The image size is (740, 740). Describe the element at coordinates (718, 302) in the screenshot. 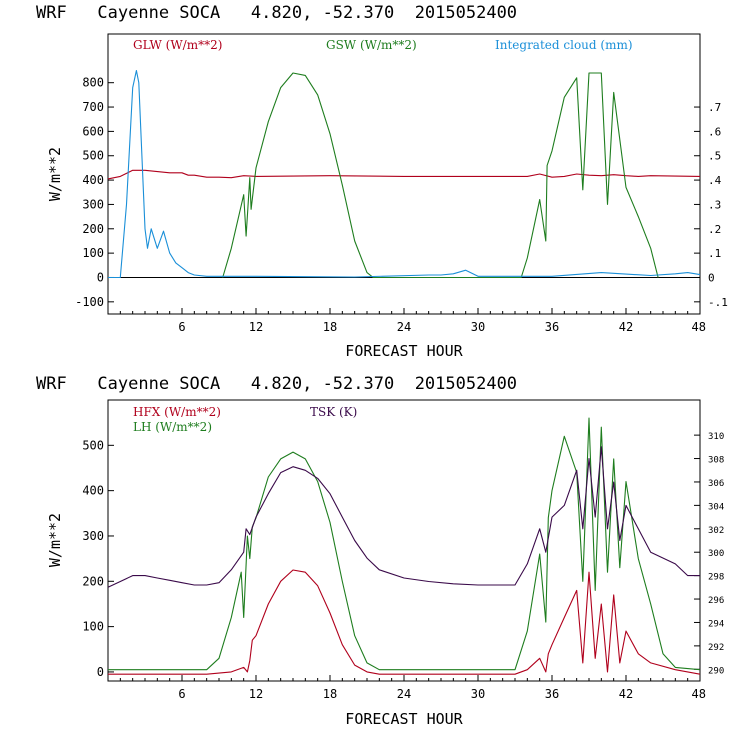

I see `y2-tick-label: -.1` at that location.